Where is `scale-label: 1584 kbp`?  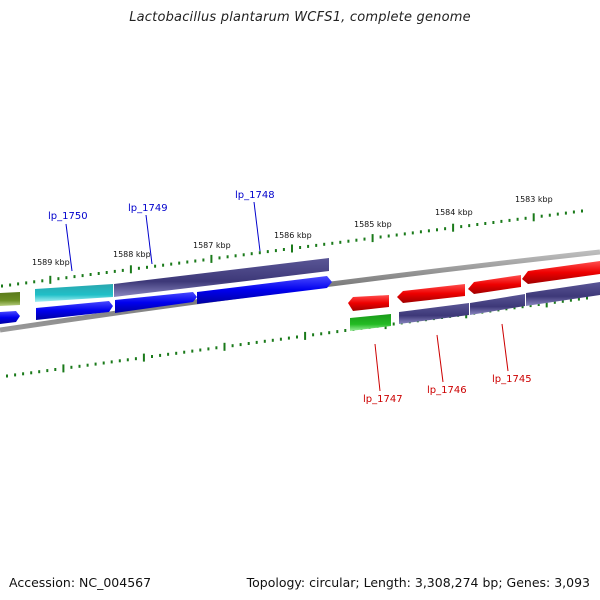 scale-label: 1584 kbp is located at coordinates (454, 212).